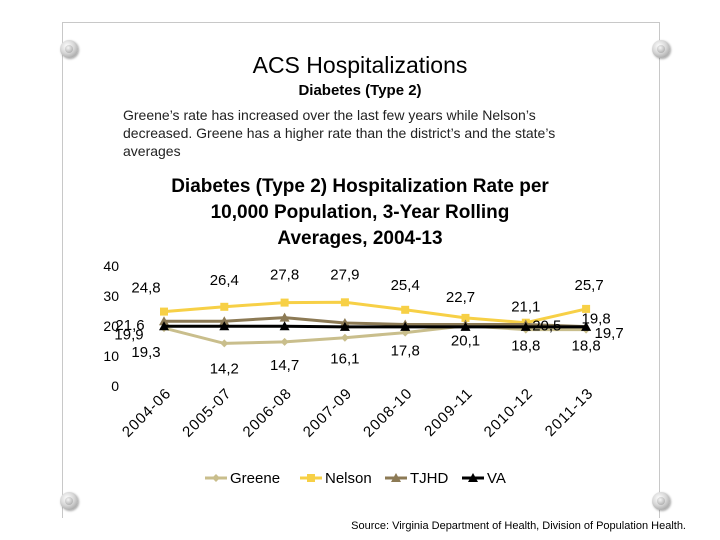 This screenshot has width=720, height=540. Describe the element at coordinates (608, 333) in the screenshot. I see `data-label-va: 19,7` at that location.